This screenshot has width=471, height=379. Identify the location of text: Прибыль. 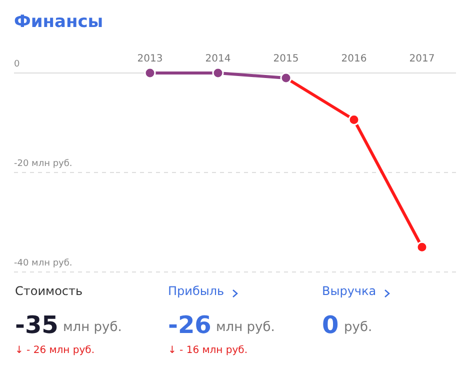
(196, 291).